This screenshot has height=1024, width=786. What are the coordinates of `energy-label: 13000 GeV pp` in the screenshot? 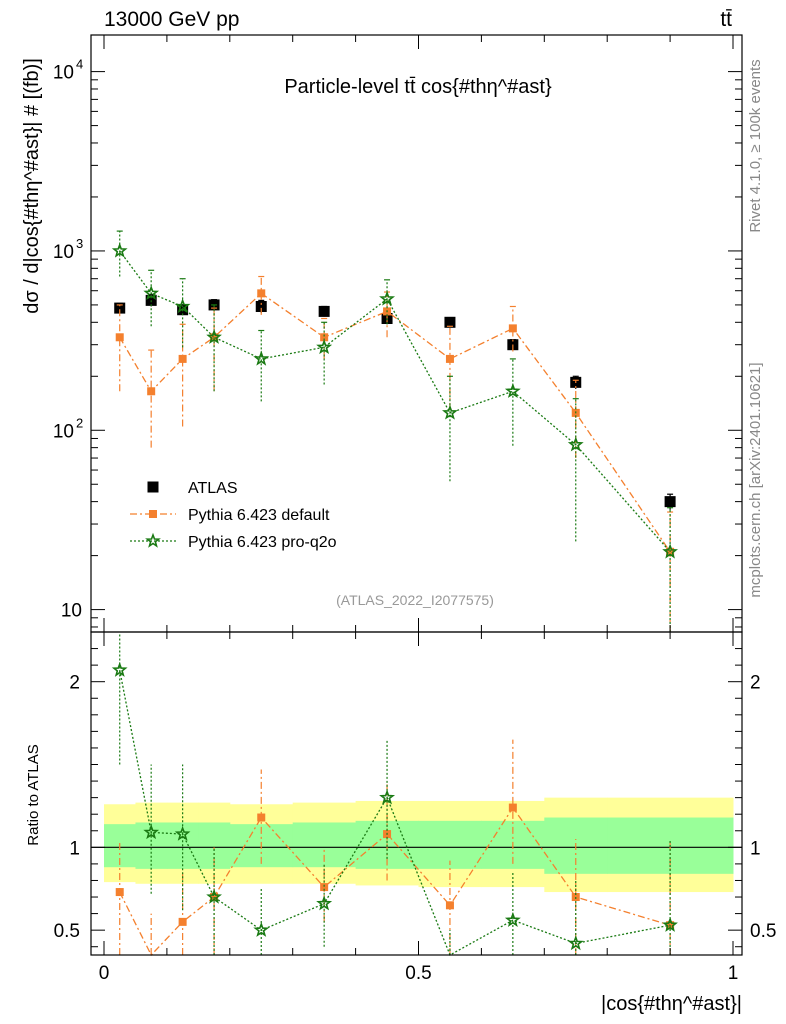 It's located at (171, 19).